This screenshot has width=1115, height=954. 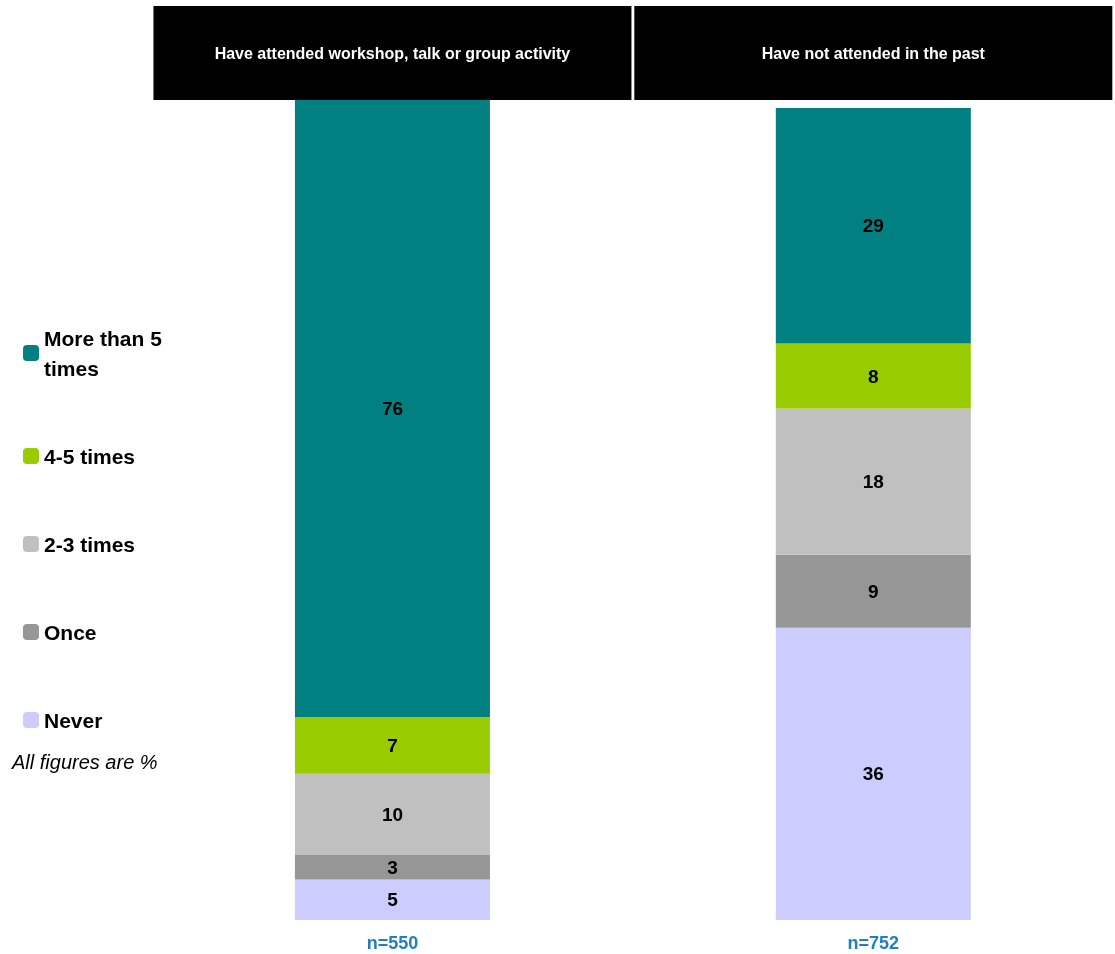 What do you see at coordinates (73, 720) in the screenshot?
I see `legend-label: Never` at bounding box center [73, 720].